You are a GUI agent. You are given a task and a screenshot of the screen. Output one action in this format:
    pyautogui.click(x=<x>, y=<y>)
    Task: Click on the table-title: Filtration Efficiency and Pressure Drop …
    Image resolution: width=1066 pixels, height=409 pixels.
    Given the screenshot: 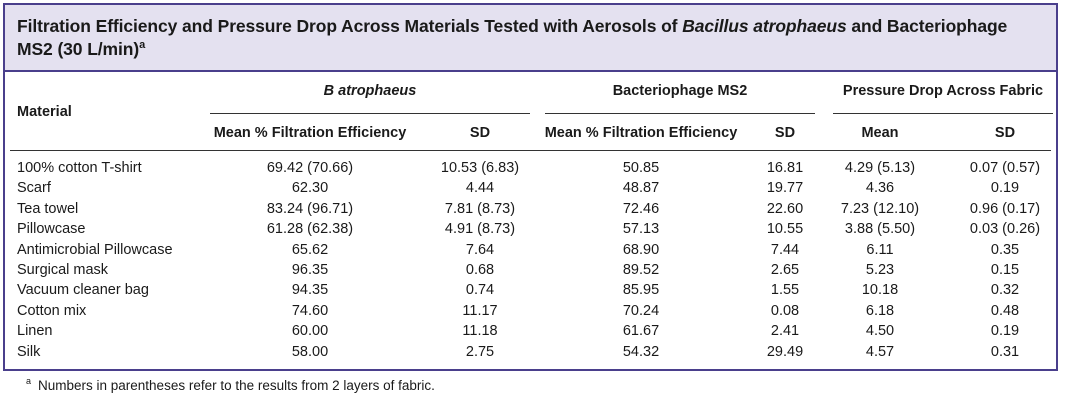 What is the action you would take?
    pyautogui.click(x=530, y=38)
    